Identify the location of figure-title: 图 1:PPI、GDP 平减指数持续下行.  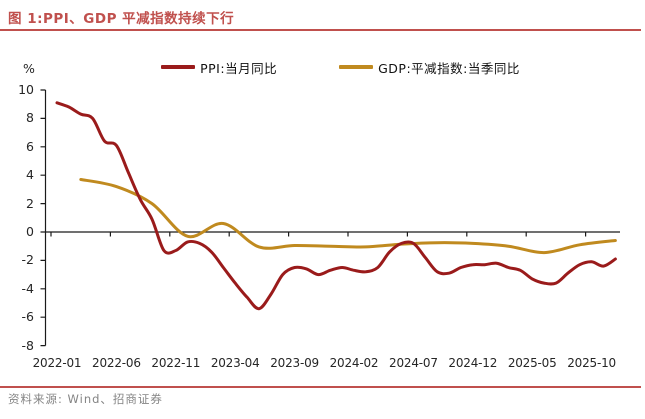
(121, 19).